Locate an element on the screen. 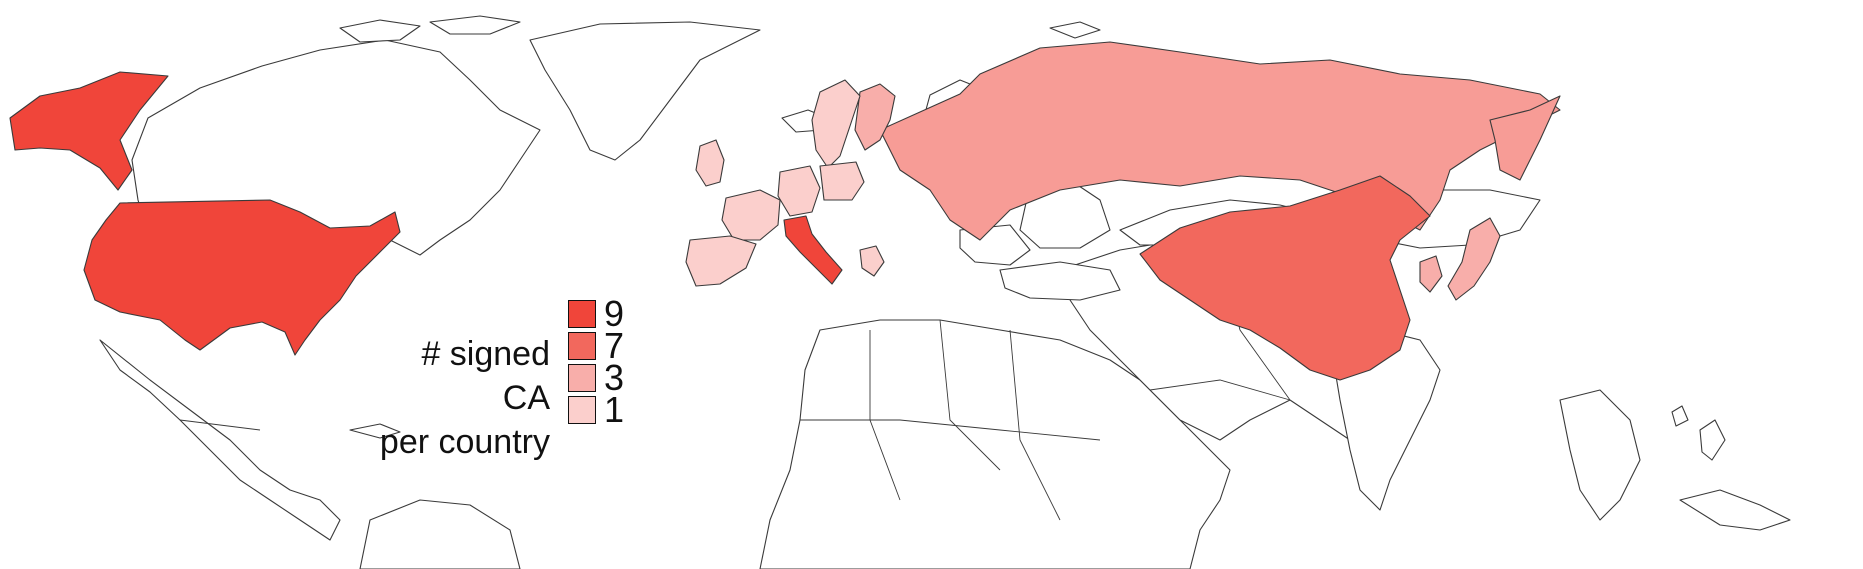 The width and height of the screenshot is (1863, 569). country-usa-alaska is located at coordinates (89, 131).